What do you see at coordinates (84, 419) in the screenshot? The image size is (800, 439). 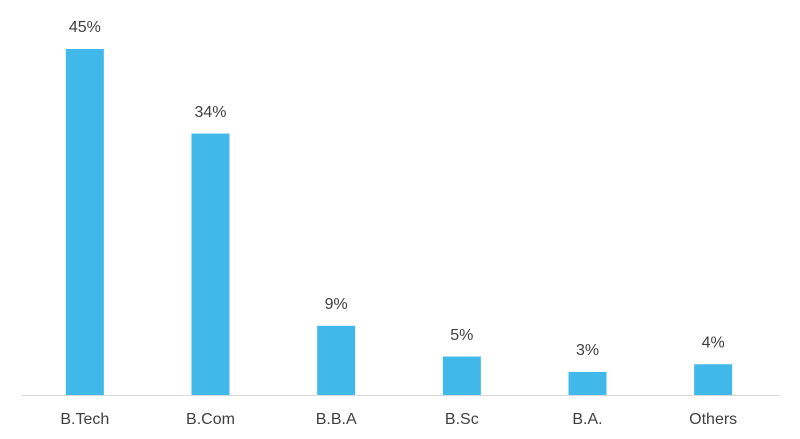 I see `x-tick-label: B.Tech` at bounding box center [84, 419].